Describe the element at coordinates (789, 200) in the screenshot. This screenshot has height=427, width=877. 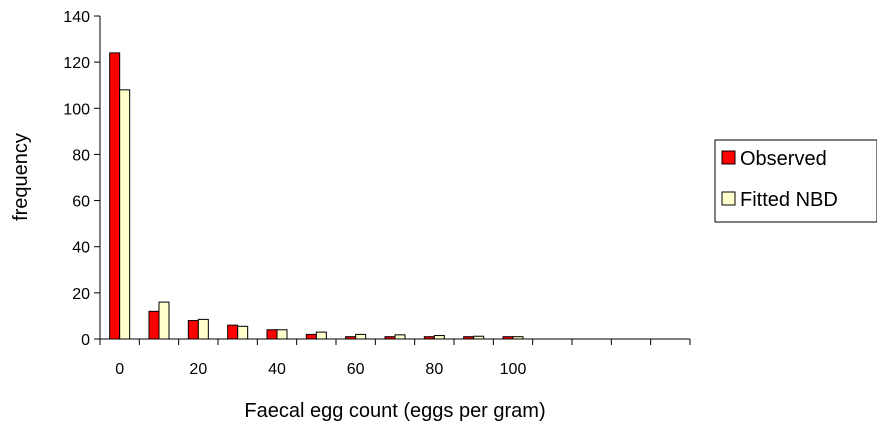
I see `legend-label-fitted-nbd: Fitted NBD` at that location.